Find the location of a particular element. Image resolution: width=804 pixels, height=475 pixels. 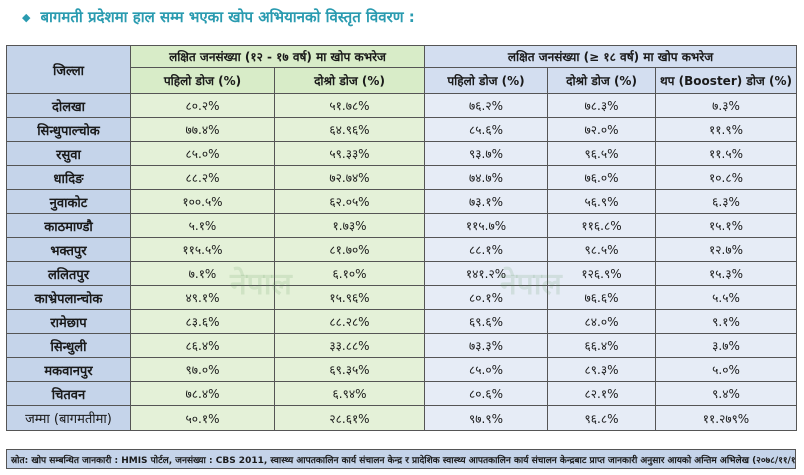

b-second-dose-header: दोश्रो डोज (%) is located at coordinates (602, 80).